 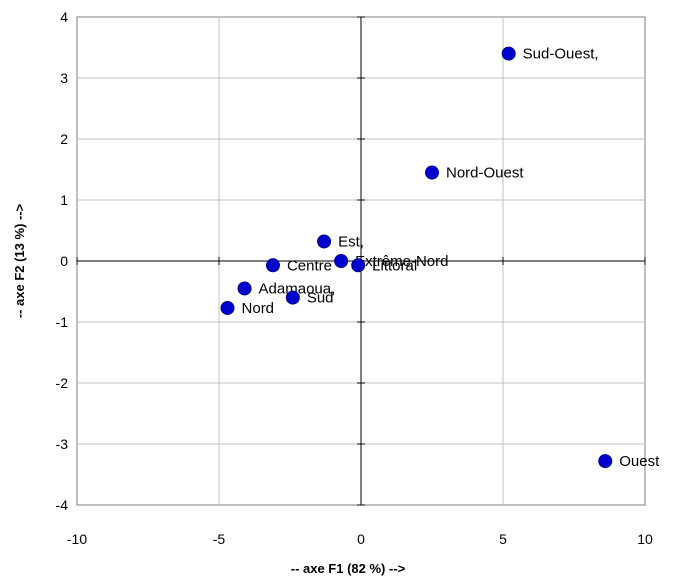 What do you see at coordinates (394, 265) in the screenshot?
I see `data-point-label: Littoral` at bounding box center [394, 265].